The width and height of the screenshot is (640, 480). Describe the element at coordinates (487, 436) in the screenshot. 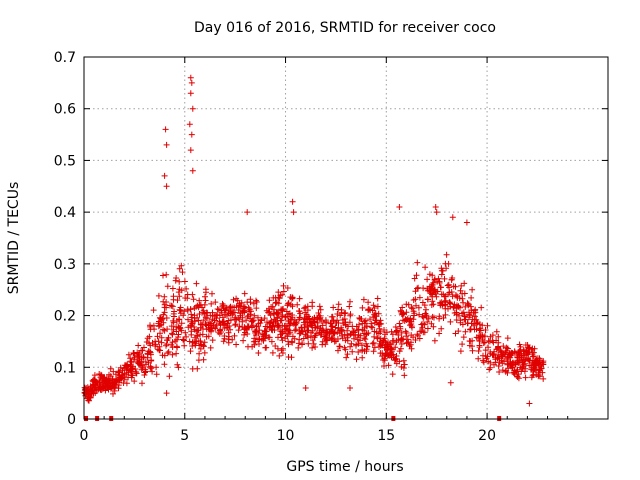

I see `x-tick-label: 20` at that location.